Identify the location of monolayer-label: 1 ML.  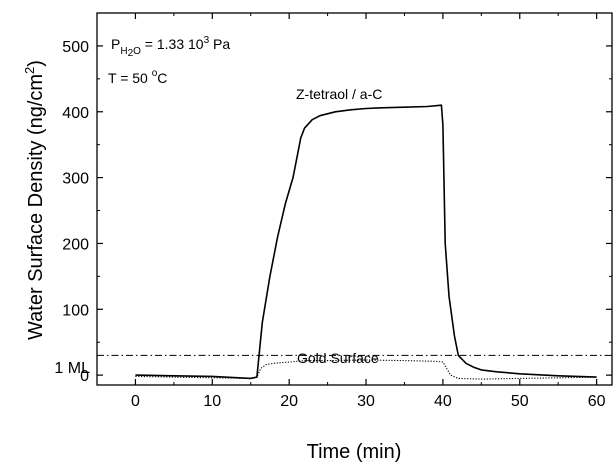
(72, 368).